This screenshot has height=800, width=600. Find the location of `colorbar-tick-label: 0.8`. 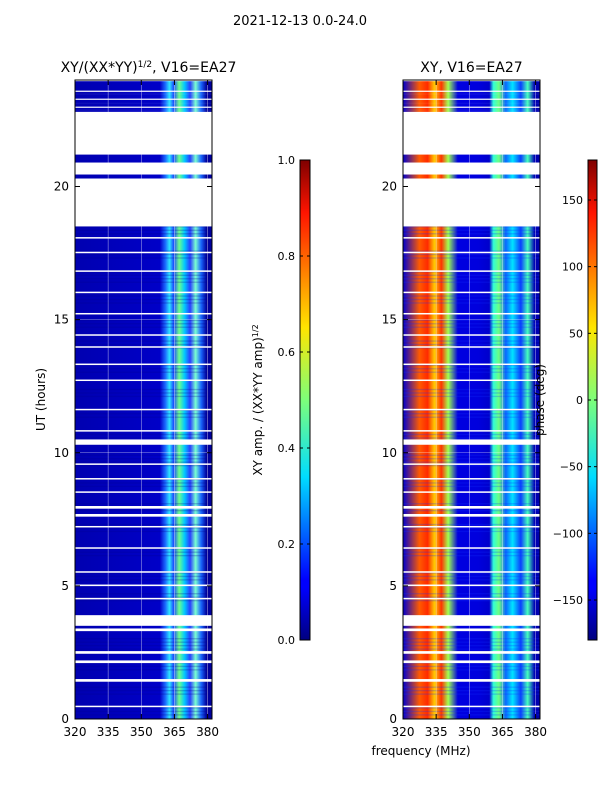

colorbar-tick-label: 0.8 is located at coordinates (287, 256).